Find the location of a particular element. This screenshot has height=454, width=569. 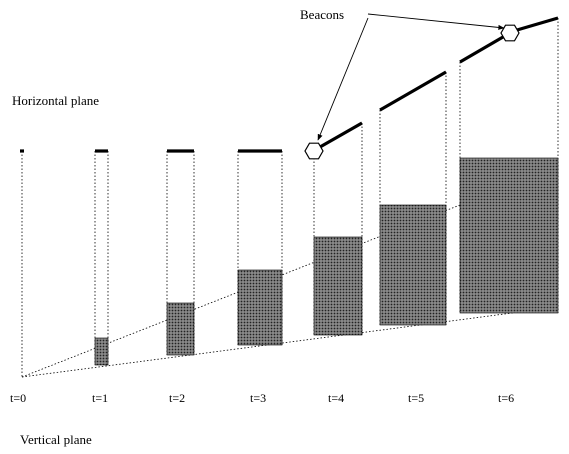

beacons-label: Beacons is located at coordinates (322, 14).